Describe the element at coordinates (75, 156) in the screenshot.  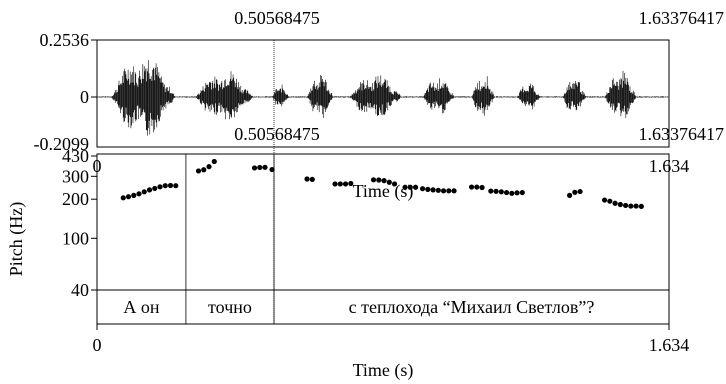
I see `pitch-y-tick-label: 430` at that location.